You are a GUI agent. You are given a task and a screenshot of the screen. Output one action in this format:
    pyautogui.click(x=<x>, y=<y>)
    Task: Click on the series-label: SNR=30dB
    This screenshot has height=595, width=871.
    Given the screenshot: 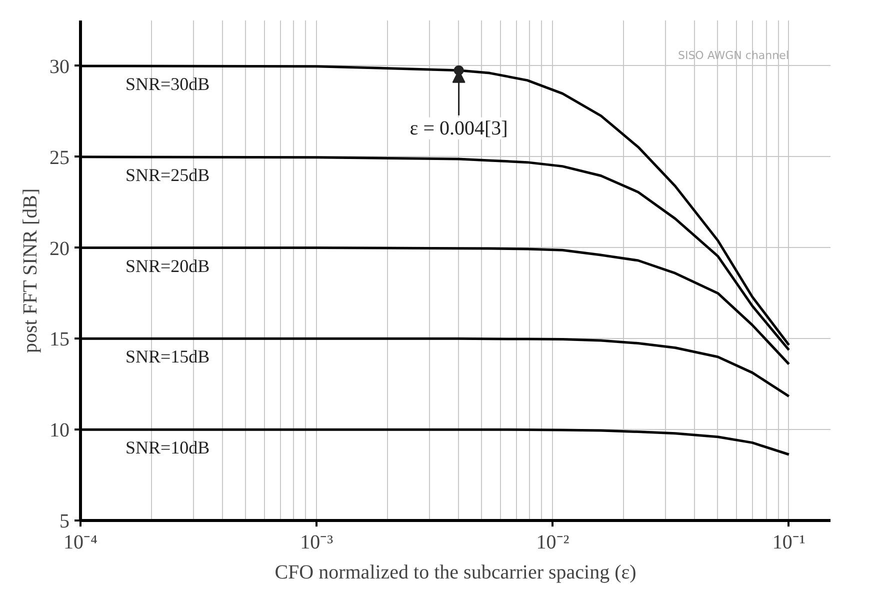 What is the action you would take?
    pyautogui.click(x=168, y=84)
    